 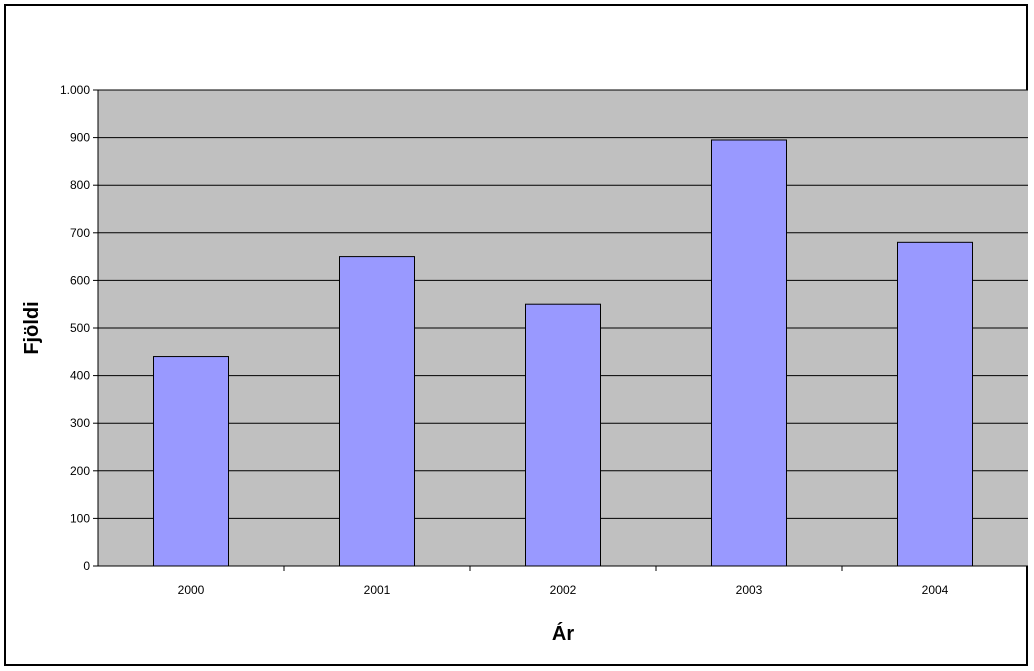 What do you see at coordinates (935, 404) in the screenshot?
I see `bar-2004` at bounding box center [935, 404].